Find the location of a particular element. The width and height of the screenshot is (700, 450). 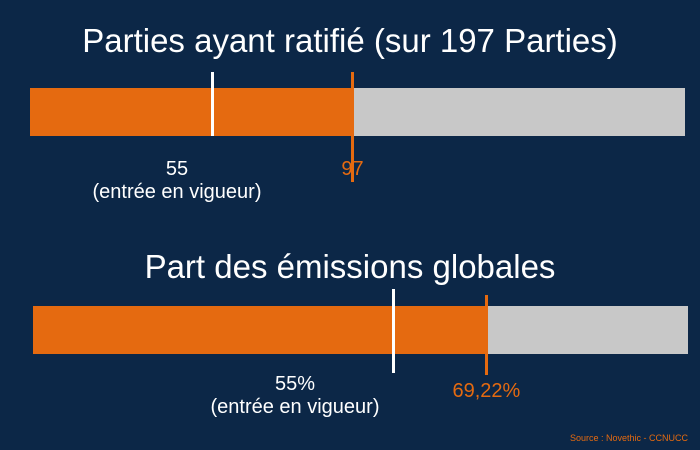

value-label-ratification: 97 is located at coordinates (352, 169).